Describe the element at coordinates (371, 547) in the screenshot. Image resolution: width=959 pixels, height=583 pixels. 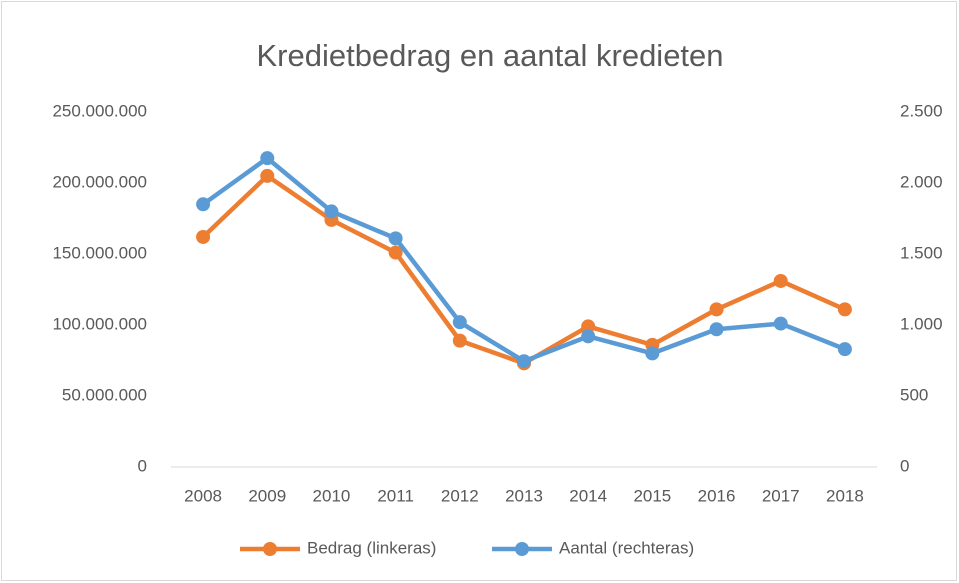
I see `legend-label: Bedrag (linkeras)` at that location.